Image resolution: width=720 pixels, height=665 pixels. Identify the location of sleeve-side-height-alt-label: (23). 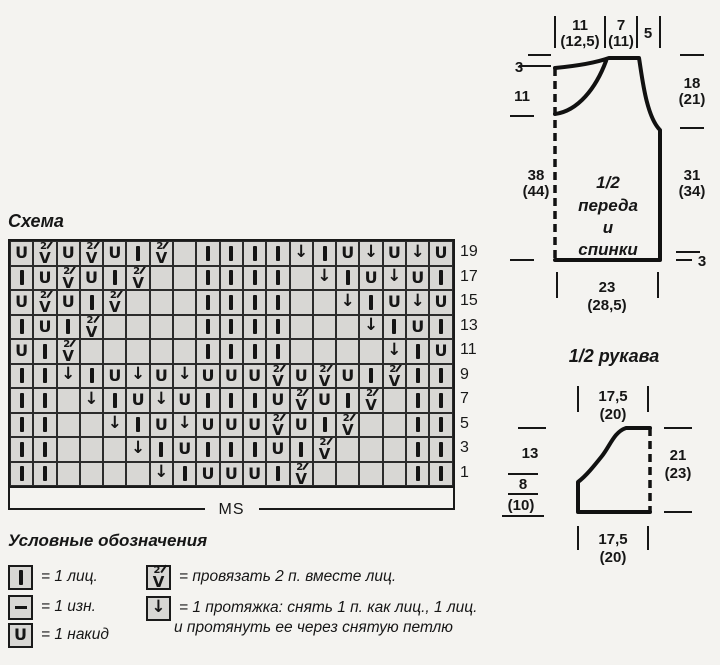
(678, 473).